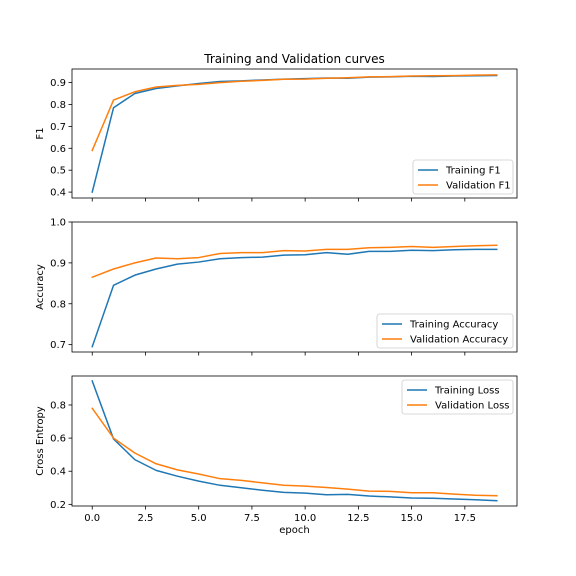 Image resolution: width=576 pixels, height=576 pixels. Describe the element at coordinates (459, 340) in the screenshot. I see `legend-label-accuracy-1: Validation Accuracy` at that location.